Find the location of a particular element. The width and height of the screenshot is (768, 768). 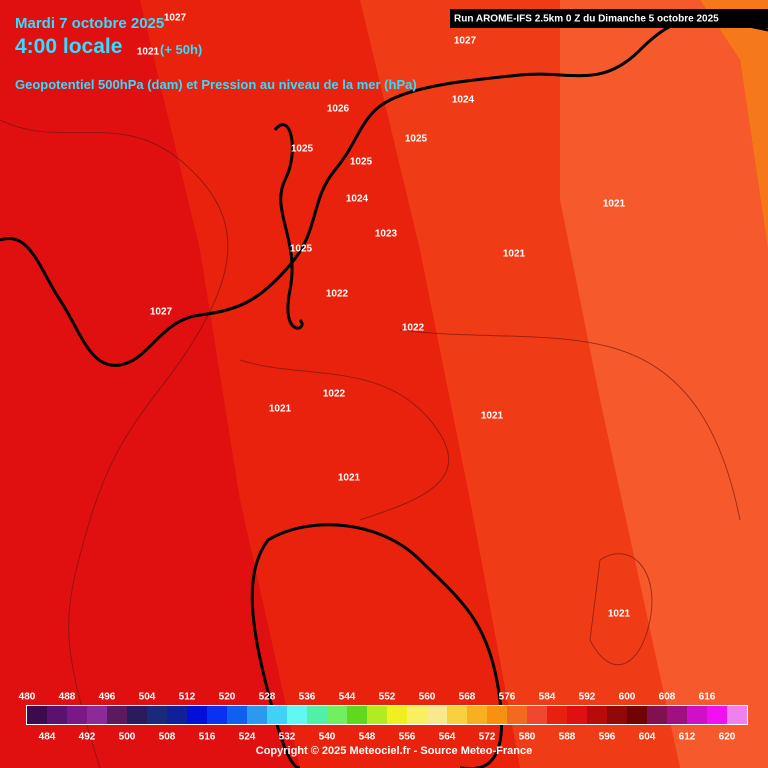

scale-label: 584 is located at coordinates (547, 697).